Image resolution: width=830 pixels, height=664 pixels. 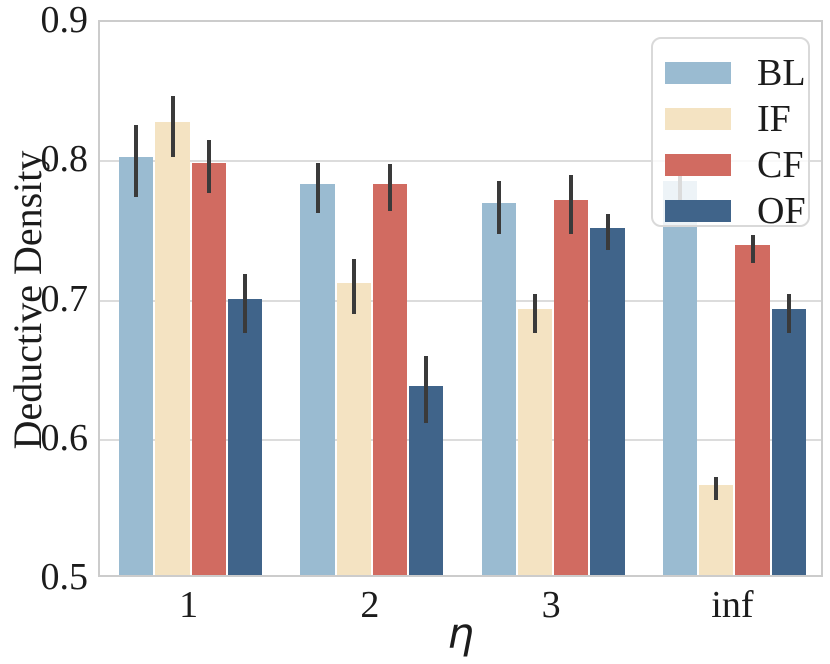 What do you see at coordinates (64, 159) in the screenshot?
I see `y-tick-label-0.8: 0.8` at bounding box center [64, 159].